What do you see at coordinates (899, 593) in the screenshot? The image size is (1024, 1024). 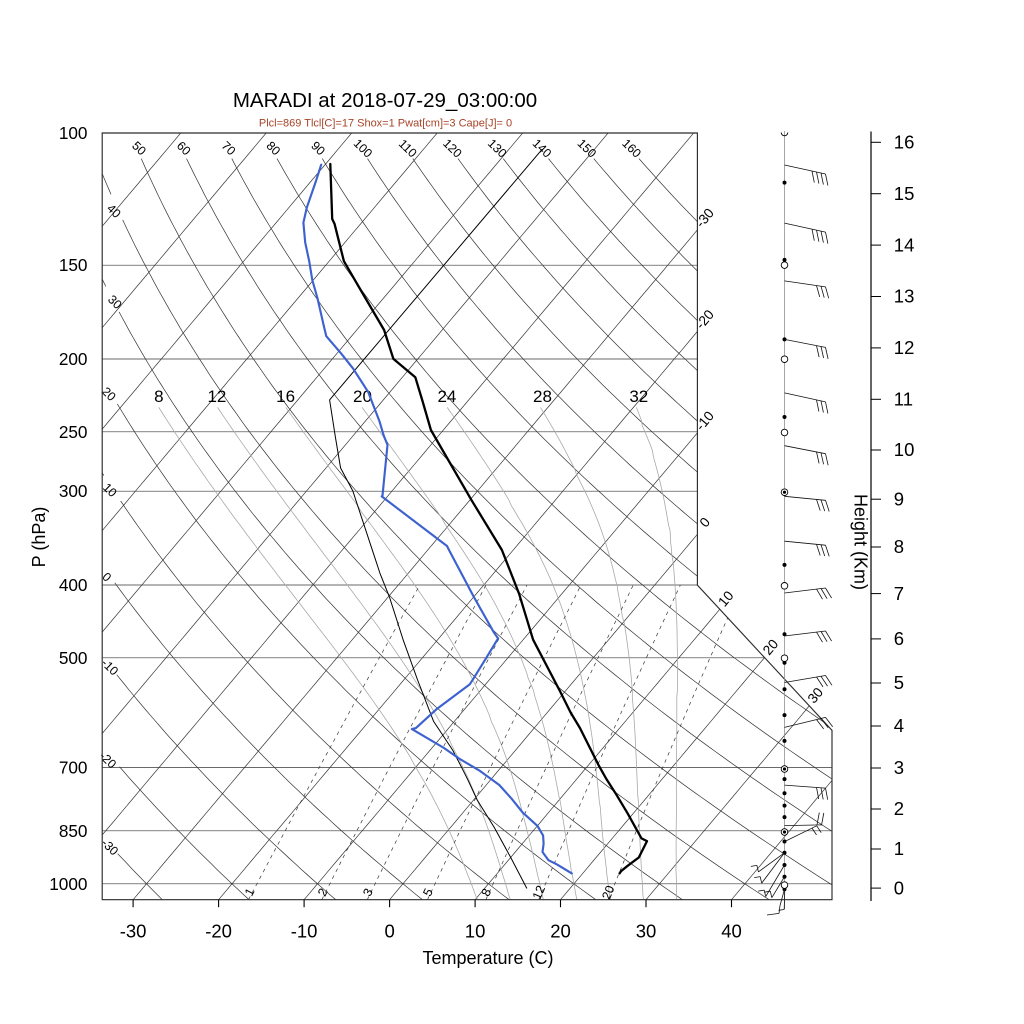 I see `svg-text: 7` at bounding box center [899, 593].